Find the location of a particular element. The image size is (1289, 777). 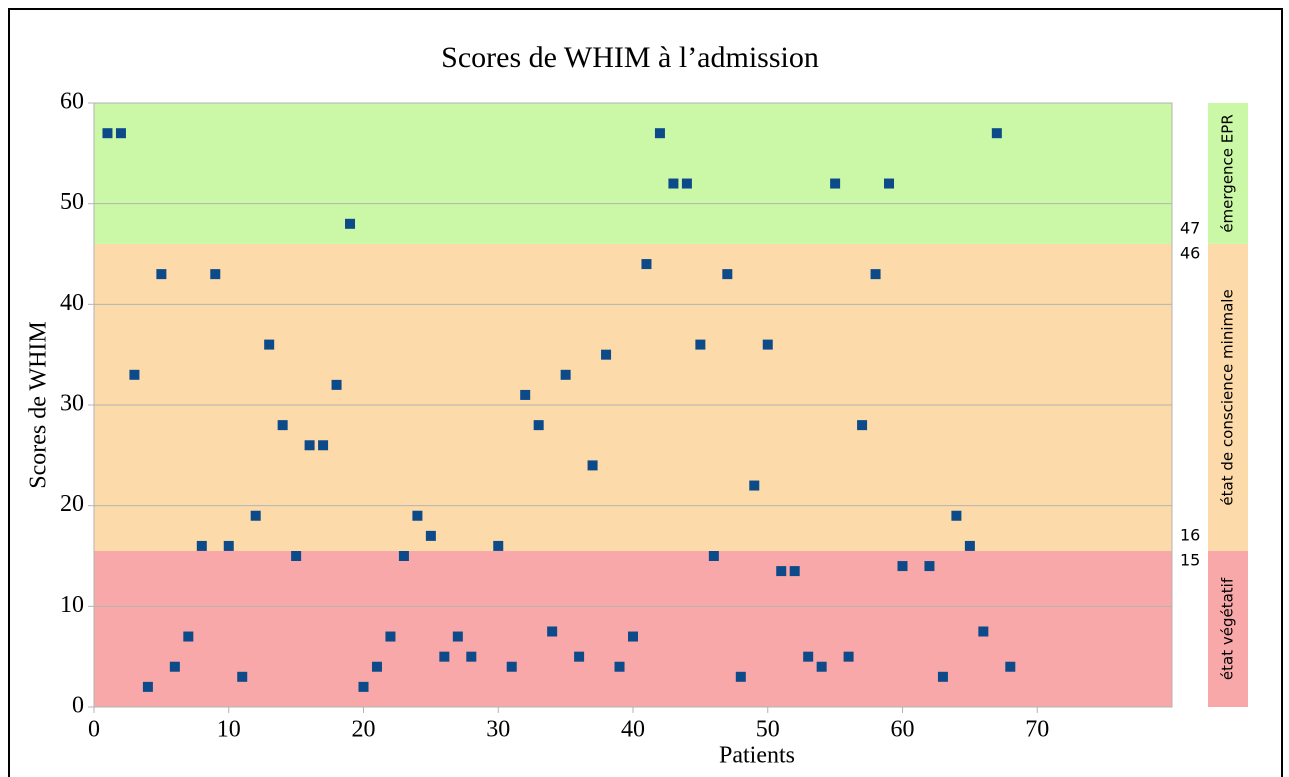

x-tick-label: 10 is located at coordinates (229, 730).